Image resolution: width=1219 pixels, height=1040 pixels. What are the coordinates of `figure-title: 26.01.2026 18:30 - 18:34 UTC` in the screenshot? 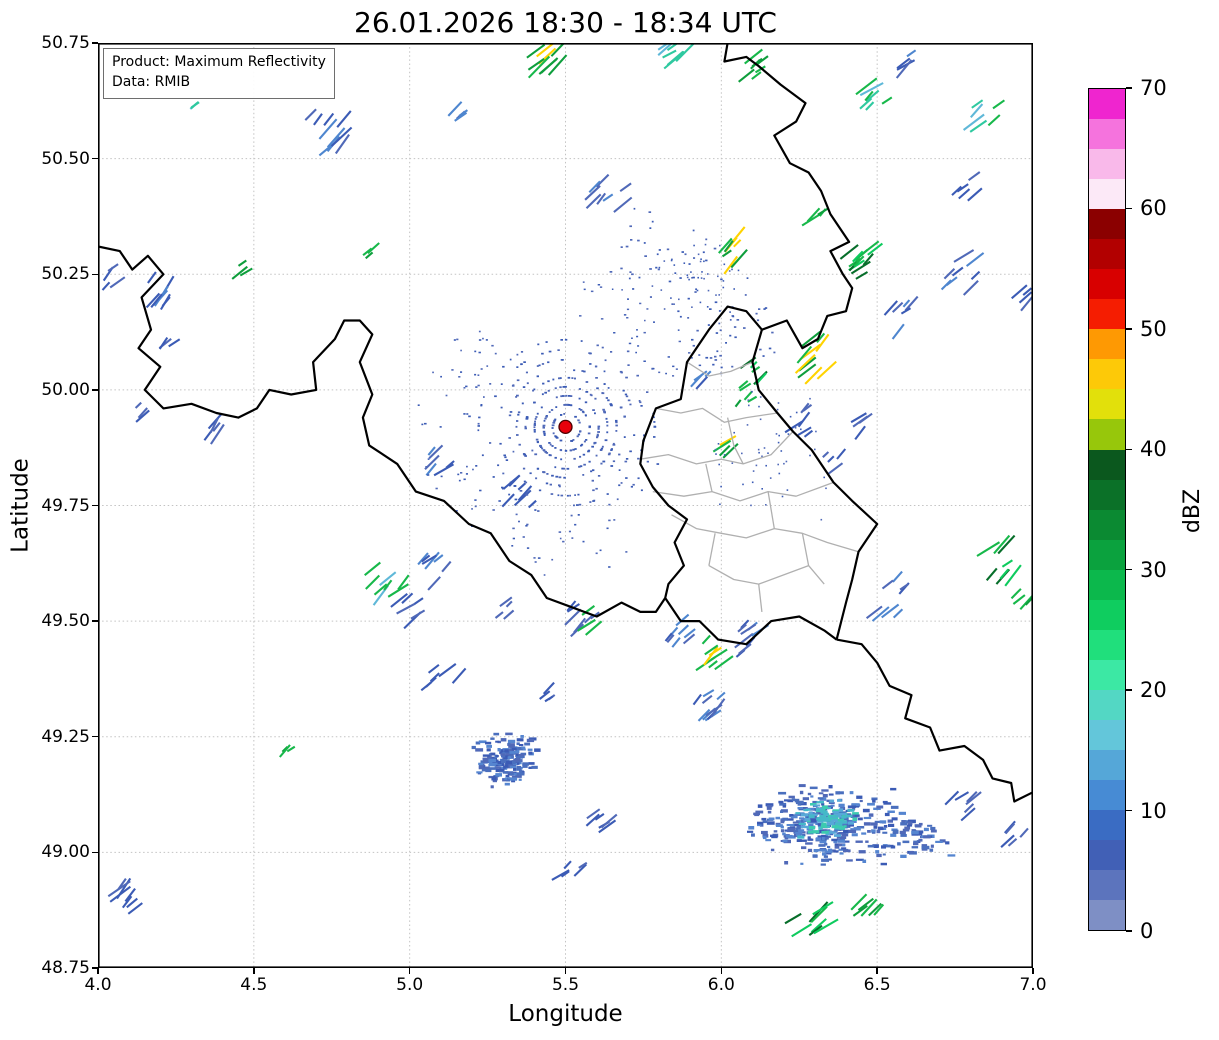 It's located at (565, 22).